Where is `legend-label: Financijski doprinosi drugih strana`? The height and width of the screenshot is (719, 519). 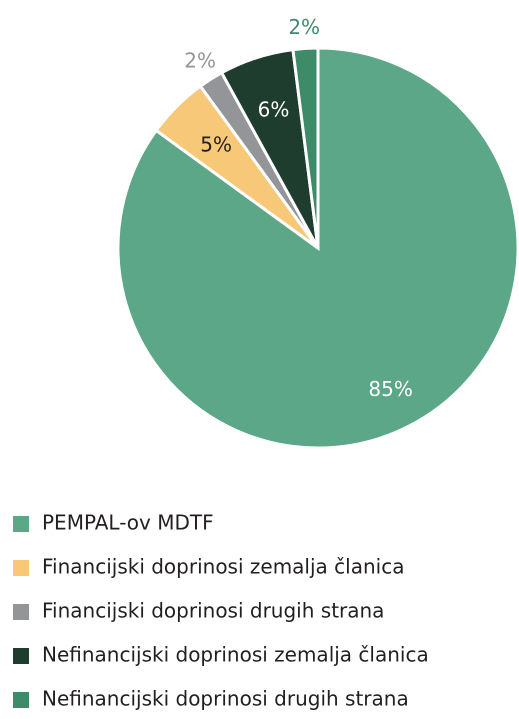
legend-label: Financijski doprinosi drugih strana is located at coordinates (213, 611).